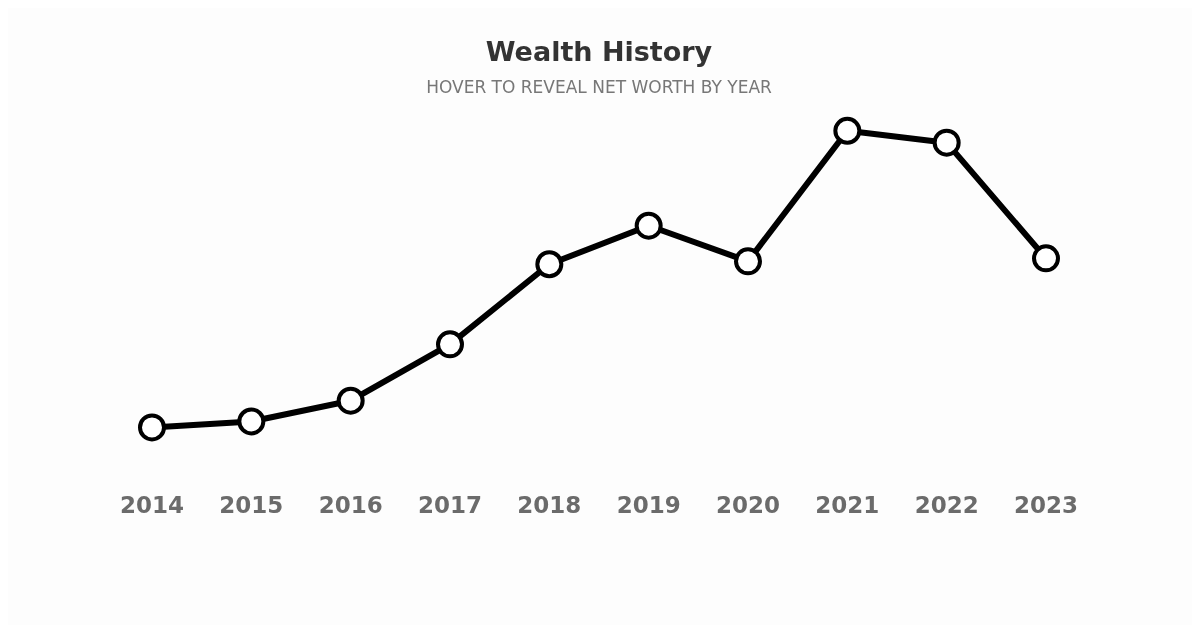 The width and height of the screenshot is (1200, 633). I want to click on x-tick-label: 2017, so click(450, 505).